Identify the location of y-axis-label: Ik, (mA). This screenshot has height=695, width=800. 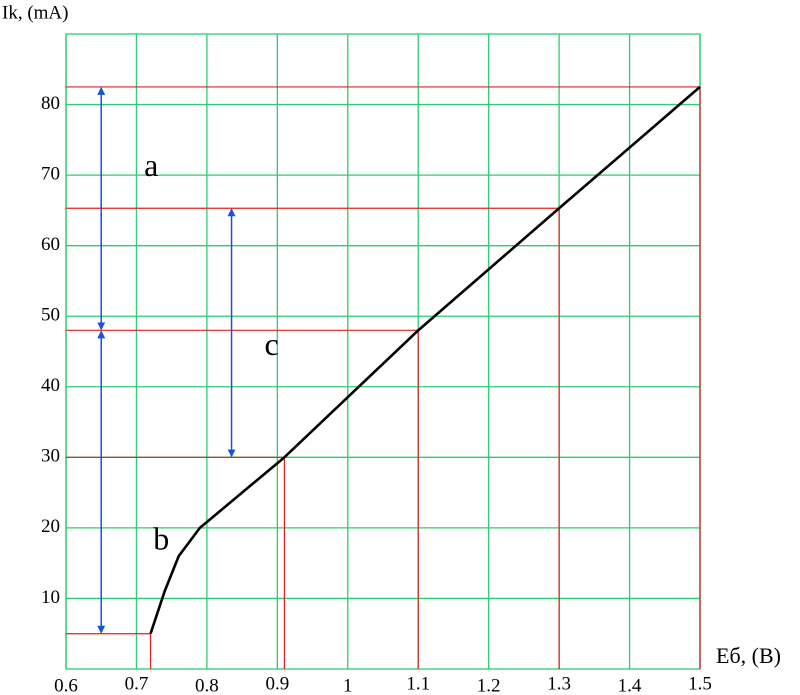
(35, 12).